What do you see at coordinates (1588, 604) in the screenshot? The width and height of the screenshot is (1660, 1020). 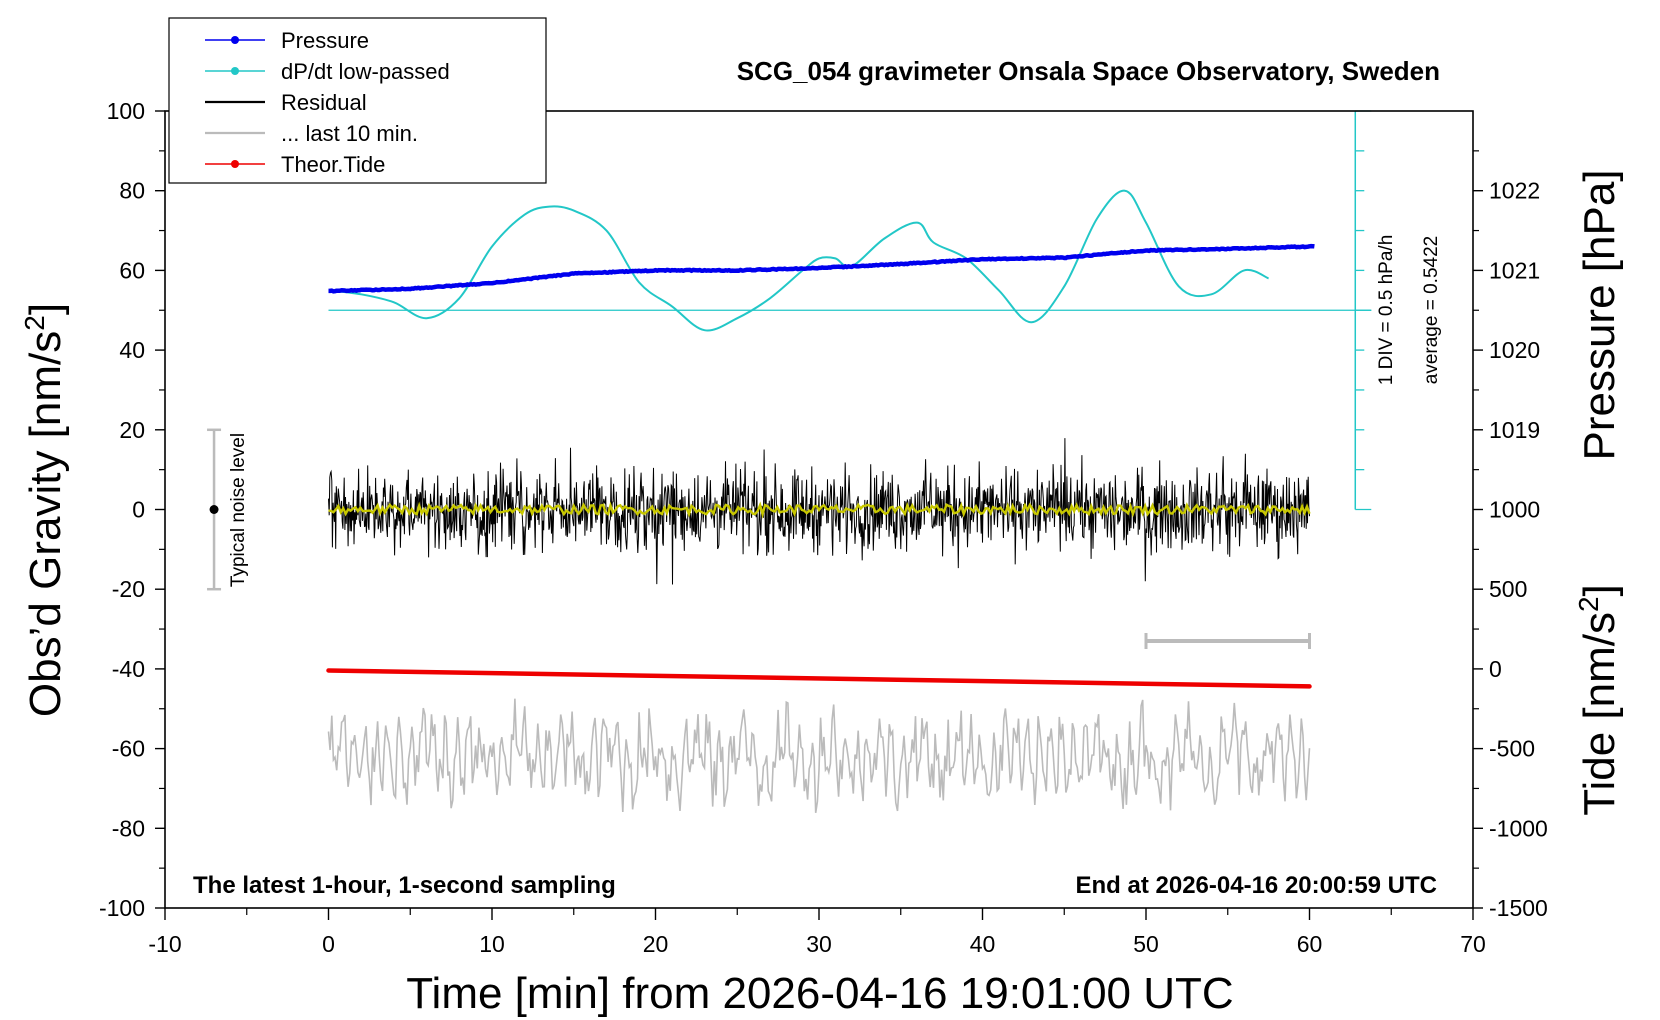 I see `y-axis-label-tide-sup: 2` at bounding box center [1588, 604].